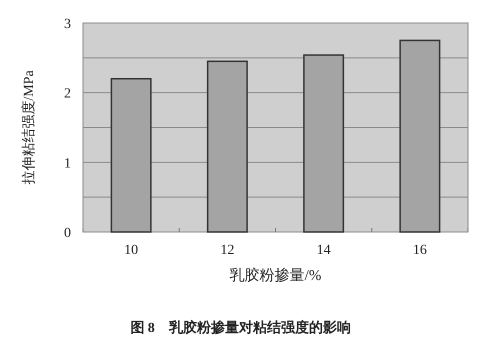 This screenshot has height=347, width=481. What do you see at coordinates (419, 250) in the screenshot?
I see `x-tick-label: 16` at bounding box center [419, 250].